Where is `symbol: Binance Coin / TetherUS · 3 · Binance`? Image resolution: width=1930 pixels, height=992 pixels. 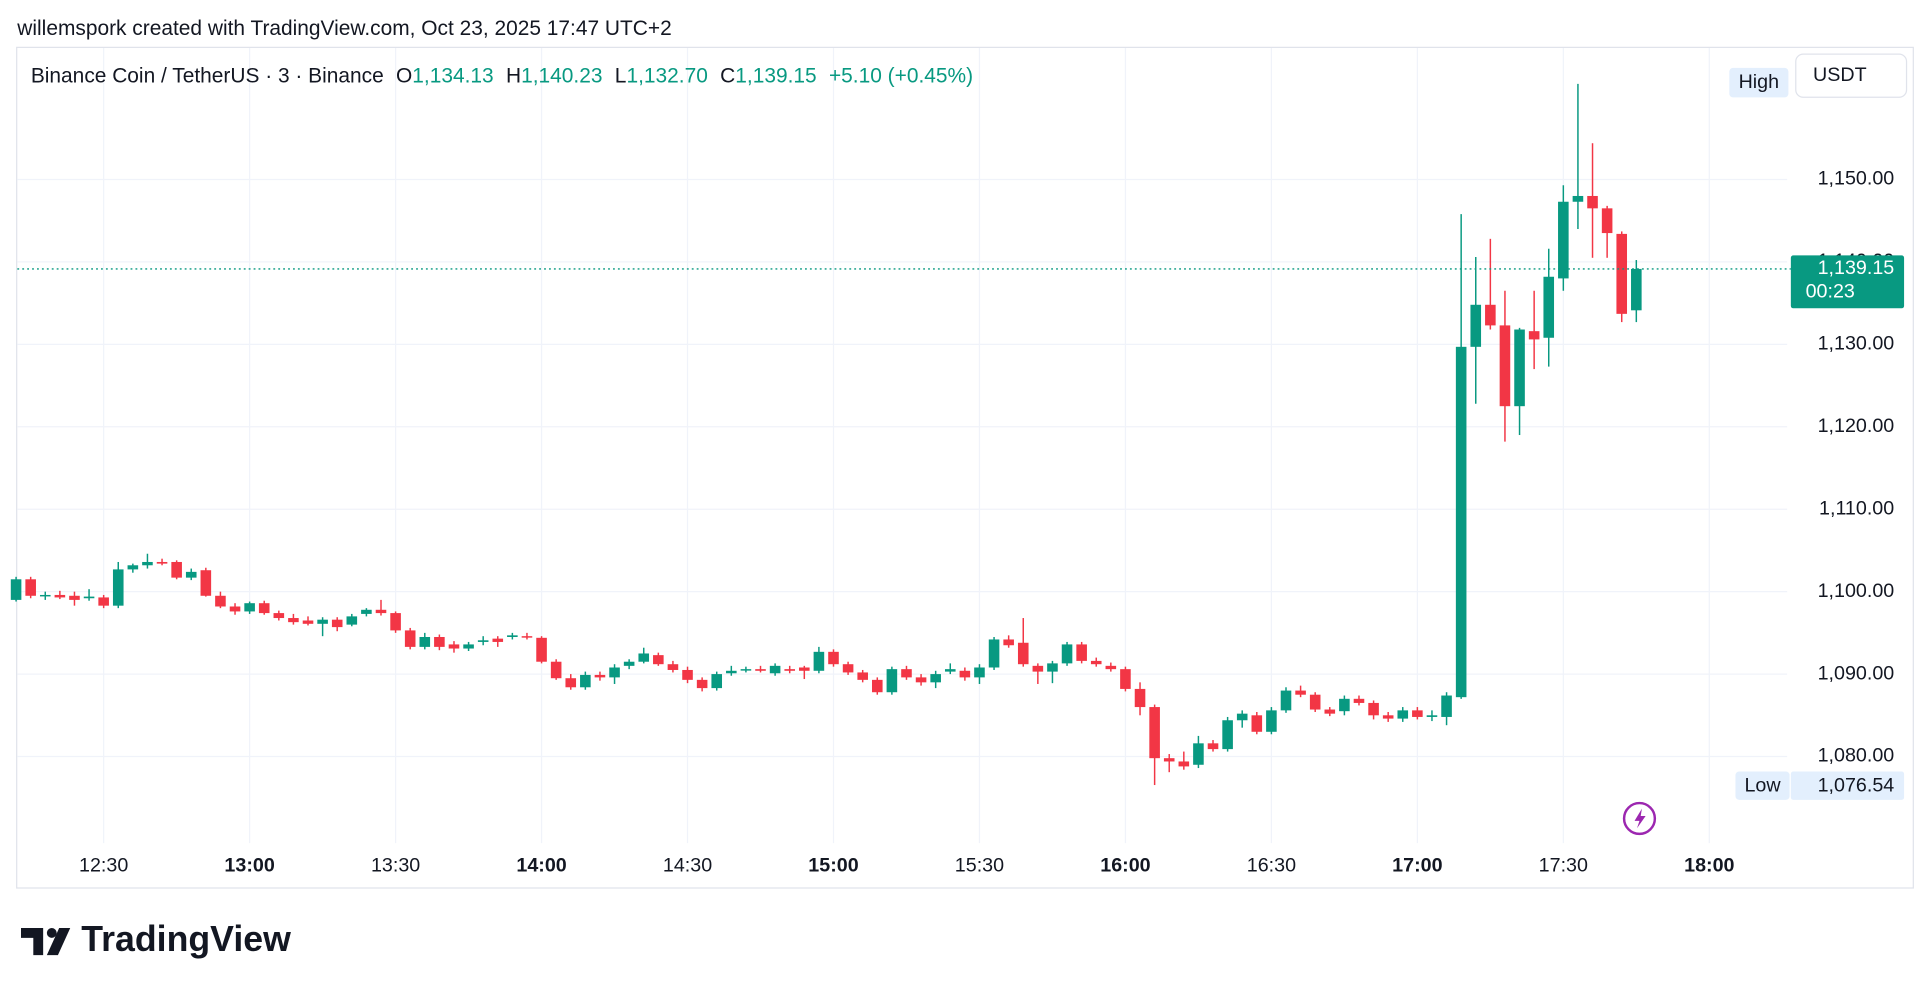
symbol: Binance Coin / TetherUS · 3 · Binance is located at coordinates (207, 75).